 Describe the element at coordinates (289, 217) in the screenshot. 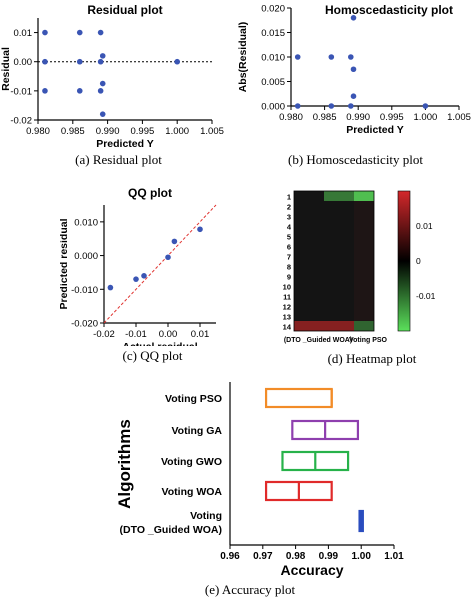

I see `heatmap-row-label: 3` at that location.